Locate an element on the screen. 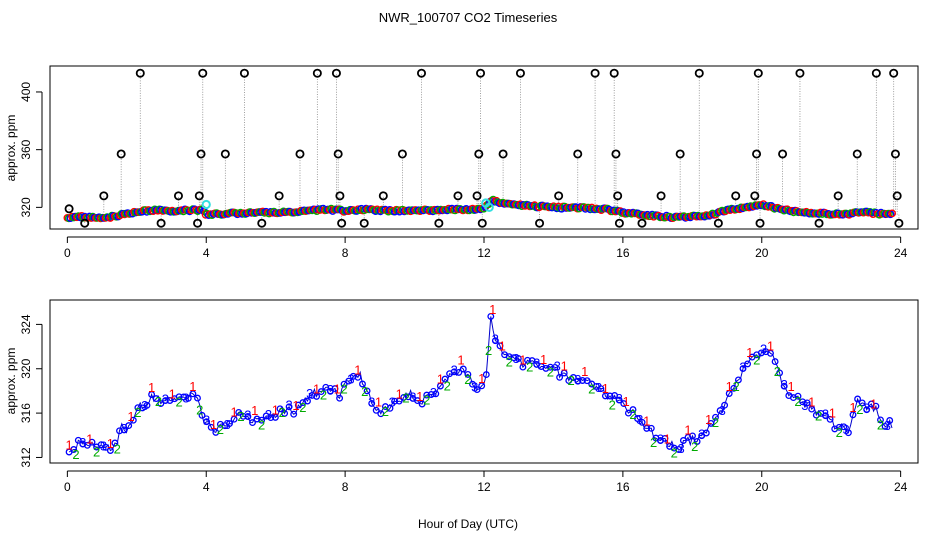 This screenshot has width=936, height=540. bottom-x-tick-label: 12 is located at coordinates (484, 487).